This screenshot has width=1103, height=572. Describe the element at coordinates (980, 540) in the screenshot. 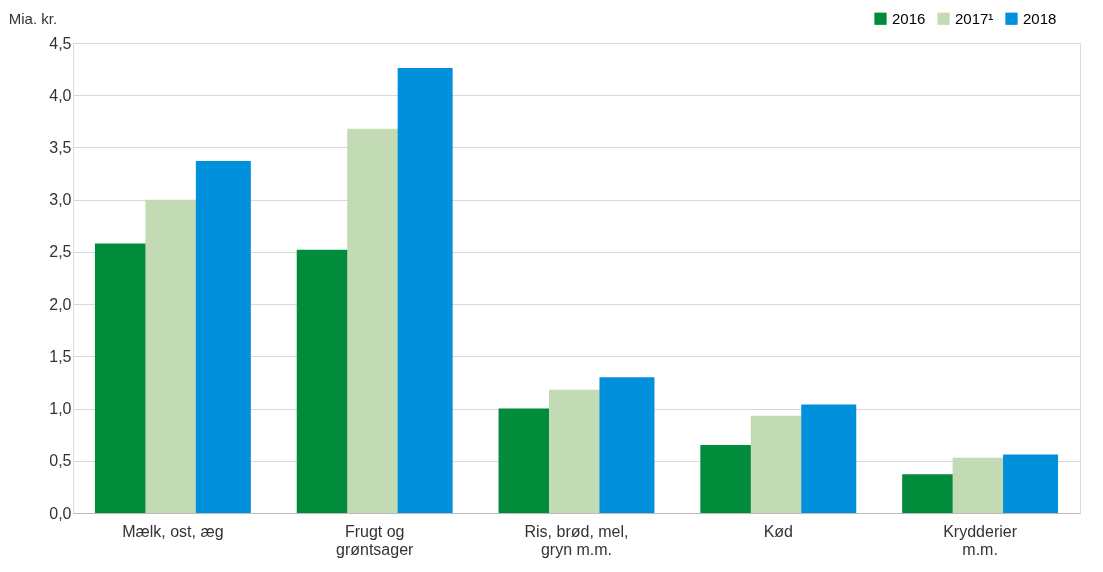

I see `x-tick-label: Krydderier m.m.` at that location.